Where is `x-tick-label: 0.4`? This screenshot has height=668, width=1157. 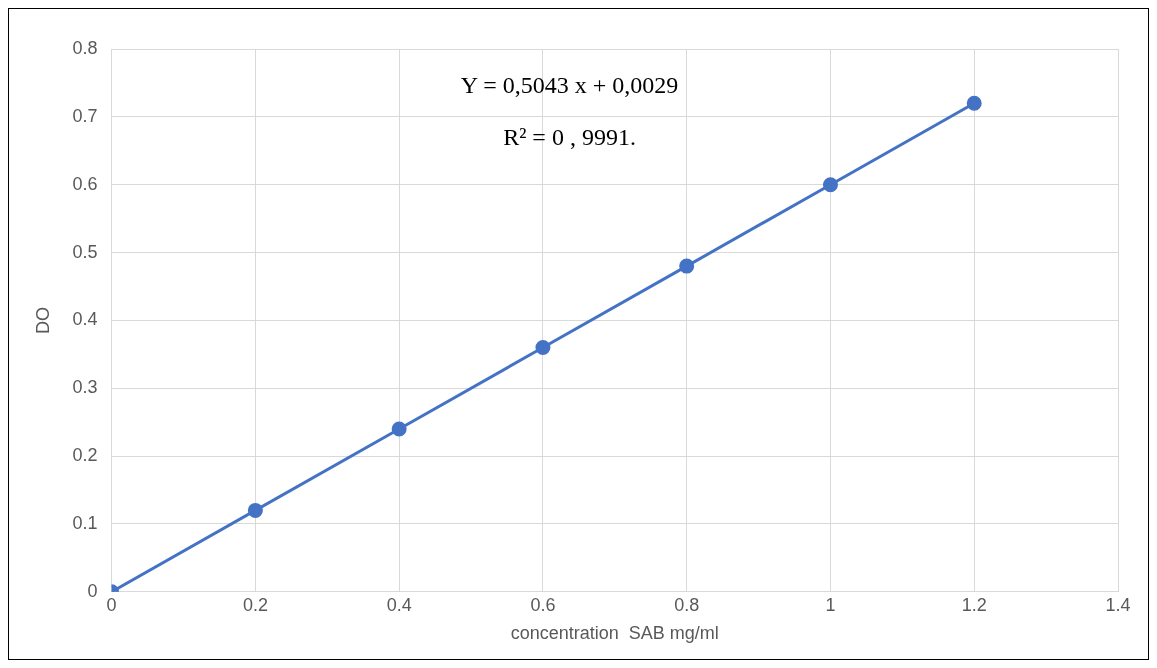 x-tick-label: 0.4 is located at coordinates (399, 604).